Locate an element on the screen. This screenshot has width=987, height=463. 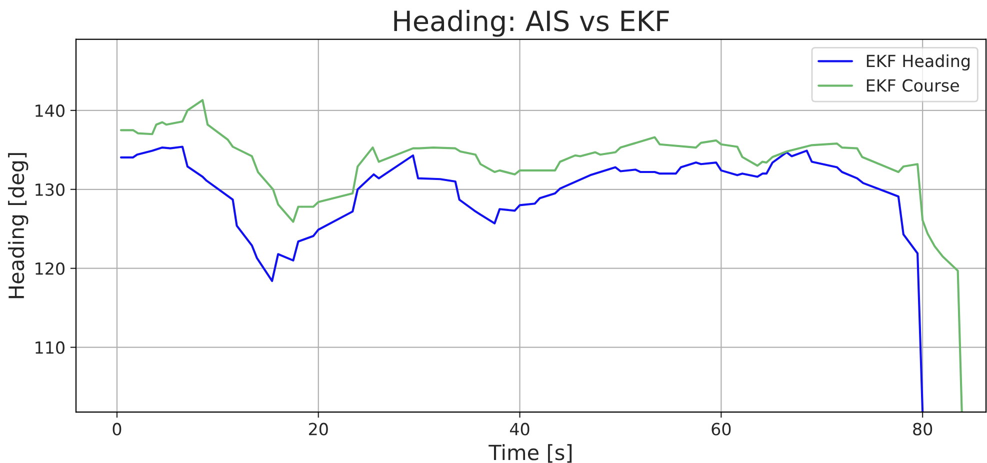
y-tick-label: 140 is located at coordinates (50, 110).